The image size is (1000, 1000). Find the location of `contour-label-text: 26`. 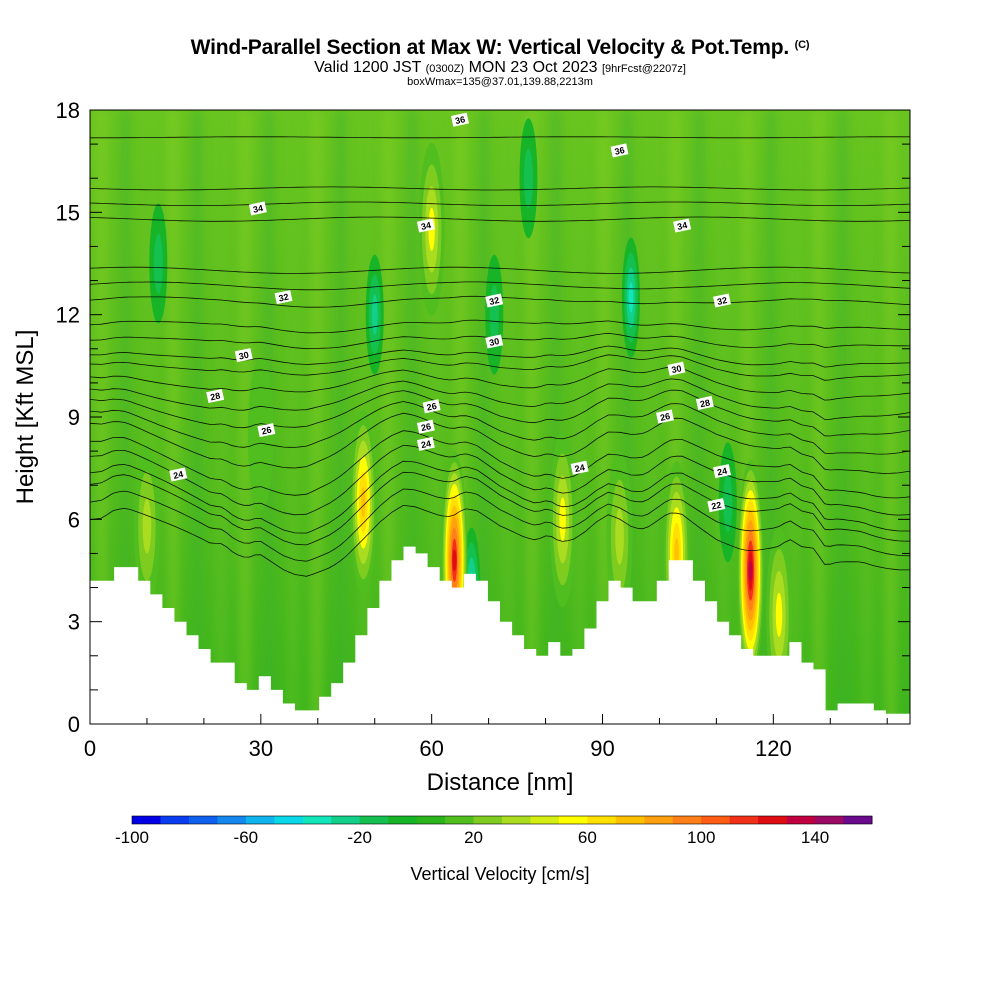

contour-label-text: 26 is located at coordinates (267, 431).